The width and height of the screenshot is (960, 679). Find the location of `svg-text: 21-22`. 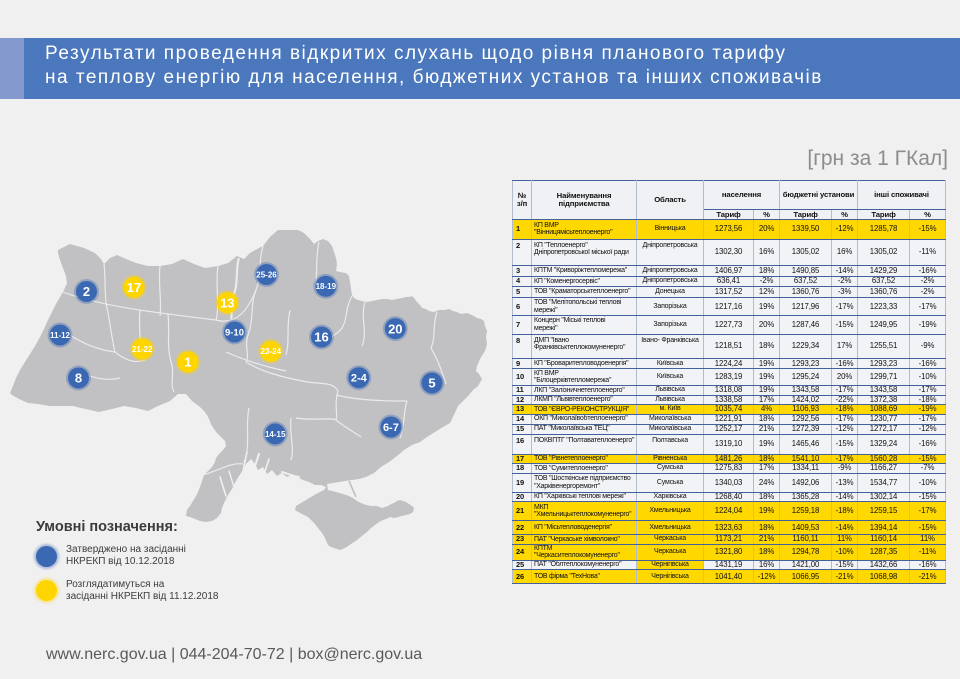

svg-text: 21-22 is located at coordinates (142, 349).